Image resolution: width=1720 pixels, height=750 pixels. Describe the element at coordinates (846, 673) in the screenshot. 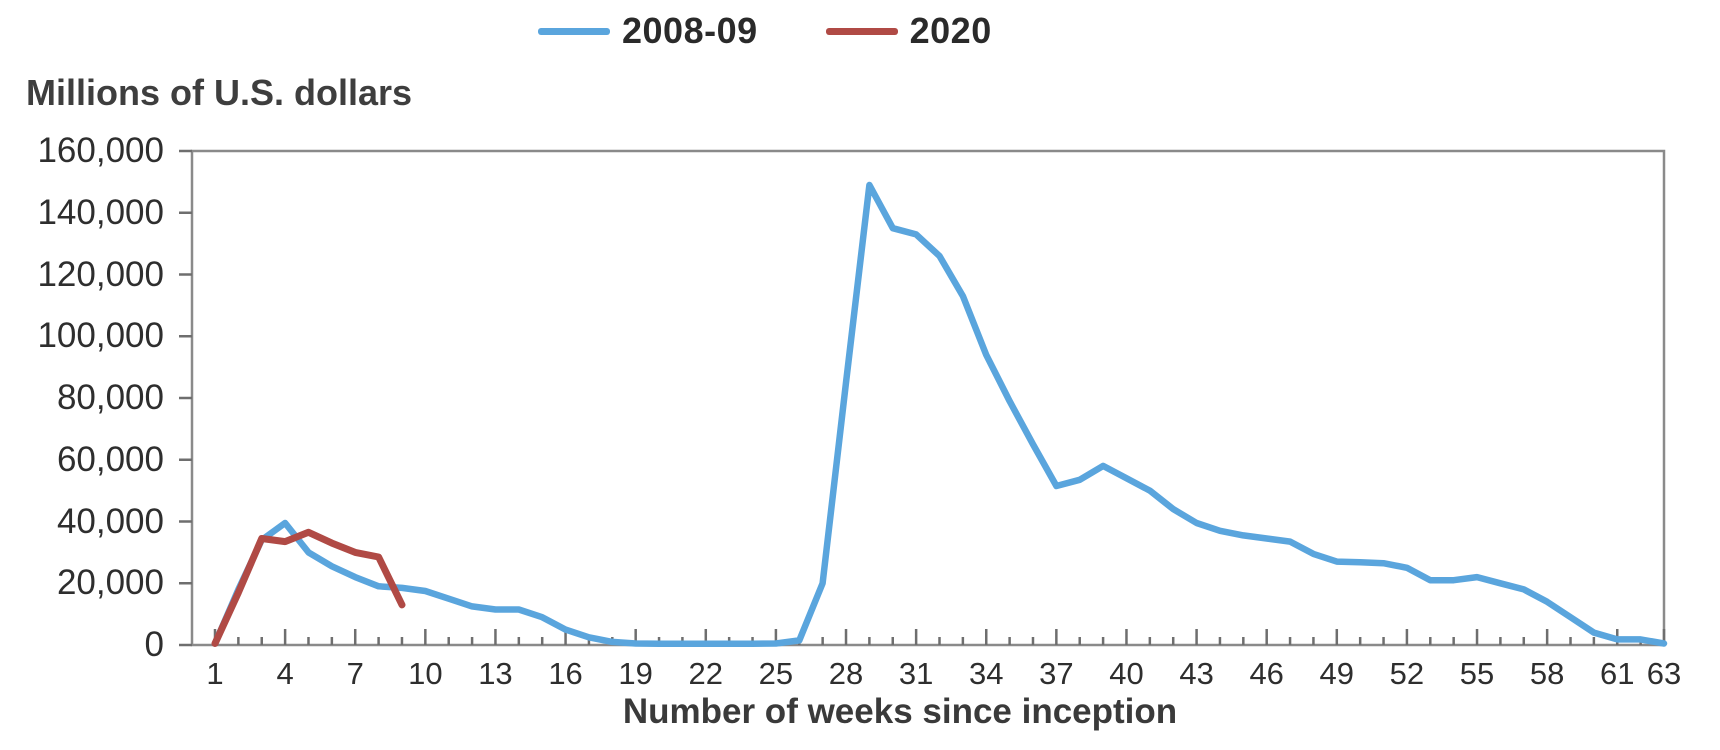

I see `x-tick-label: 28` at that location.